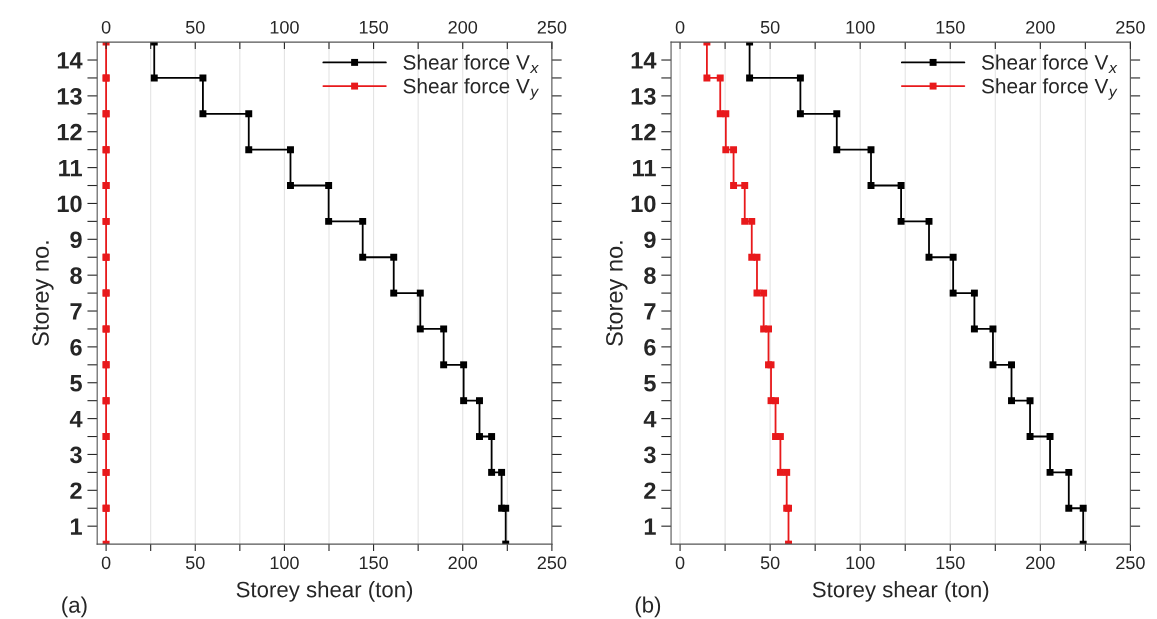  Describe the element at coordinates (648, 607) in the screenshot. I see `text: (b)` at that location.